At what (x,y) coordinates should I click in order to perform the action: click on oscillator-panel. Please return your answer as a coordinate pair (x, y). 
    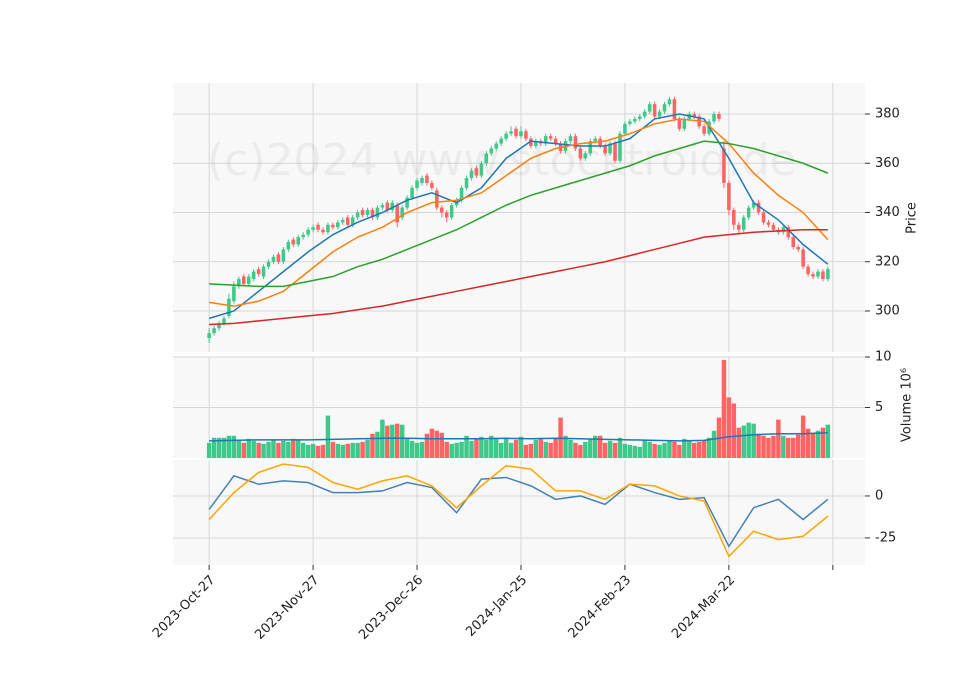
    Looking at the image, I should click on (519, 512).